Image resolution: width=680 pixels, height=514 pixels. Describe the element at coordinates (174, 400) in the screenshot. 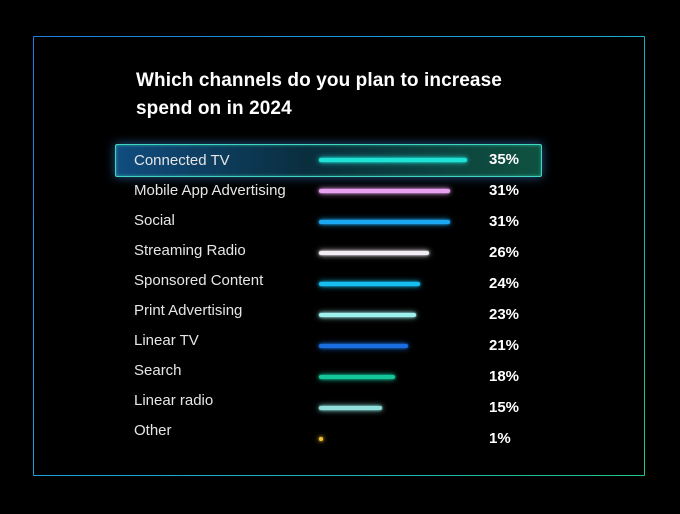

I see `category-label: Linear radio` at that location.